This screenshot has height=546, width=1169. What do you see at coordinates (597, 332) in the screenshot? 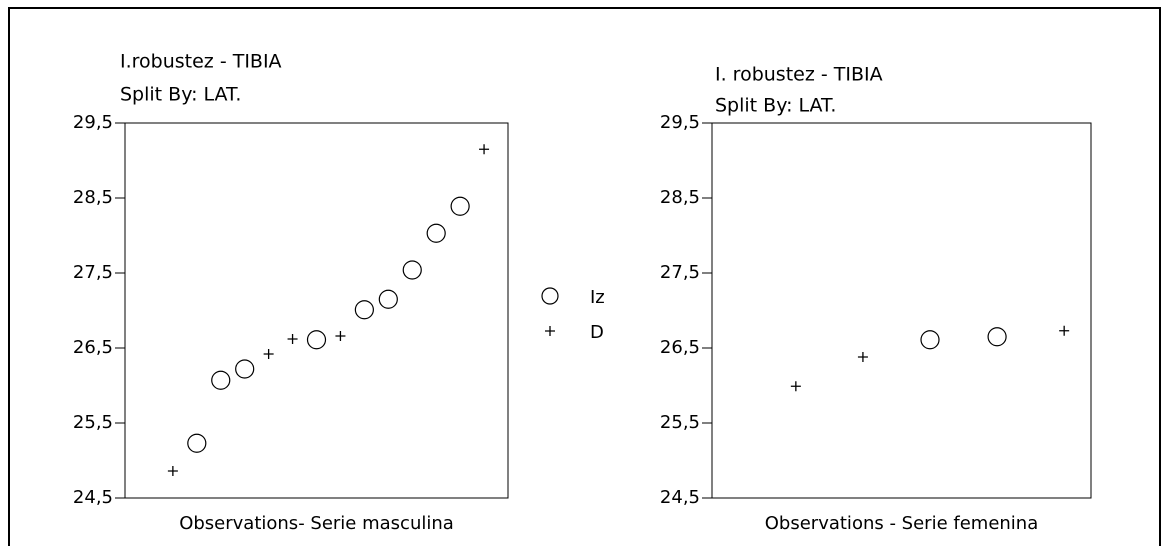
I see `legend-label: D` at bounding box center [597, 332].